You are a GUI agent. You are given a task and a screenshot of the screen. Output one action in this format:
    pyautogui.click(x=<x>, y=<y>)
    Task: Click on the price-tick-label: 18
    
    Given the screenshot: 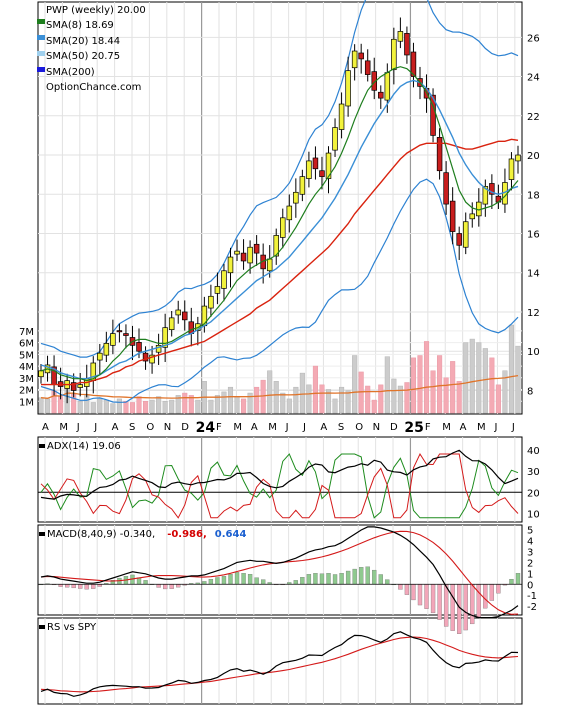 What is the action you would take?
    pyautogui.click(x=533, y=195)
    